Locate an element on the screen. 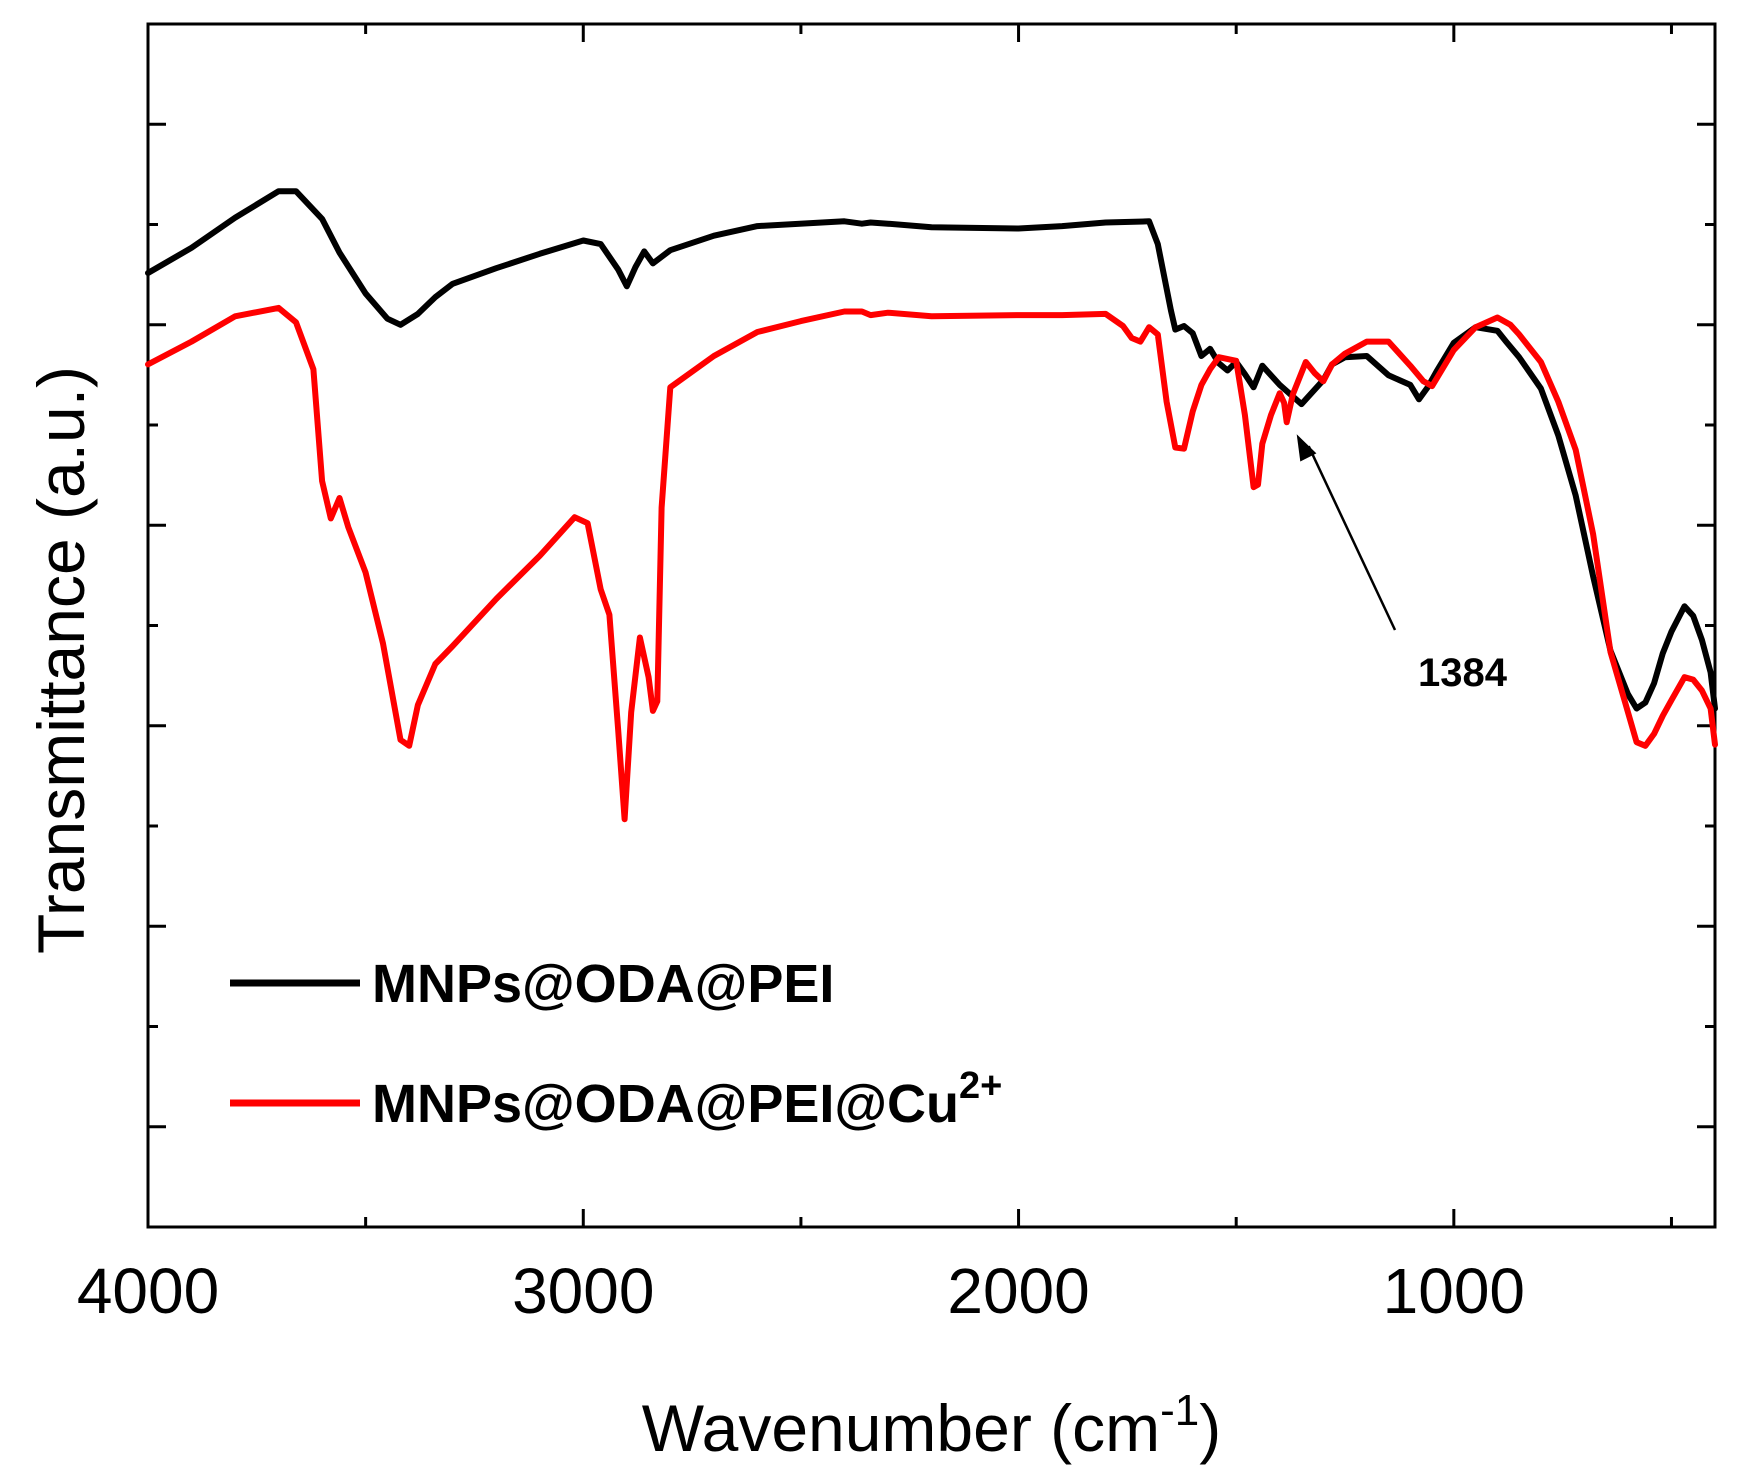 The width and height of the screenshot is (1757, 1479). annotation-arrow is located at coordinates (1352, 538).